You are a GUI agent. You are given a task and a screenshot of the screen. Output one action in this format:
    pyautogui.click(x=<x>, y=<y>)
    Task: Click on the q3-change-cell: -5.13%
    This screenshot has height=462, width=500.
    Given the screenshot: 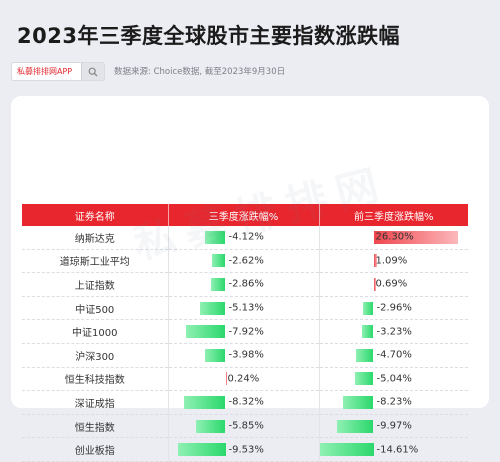 What is the action you would take?
    pyautogui.click(x=244, y=308)
    